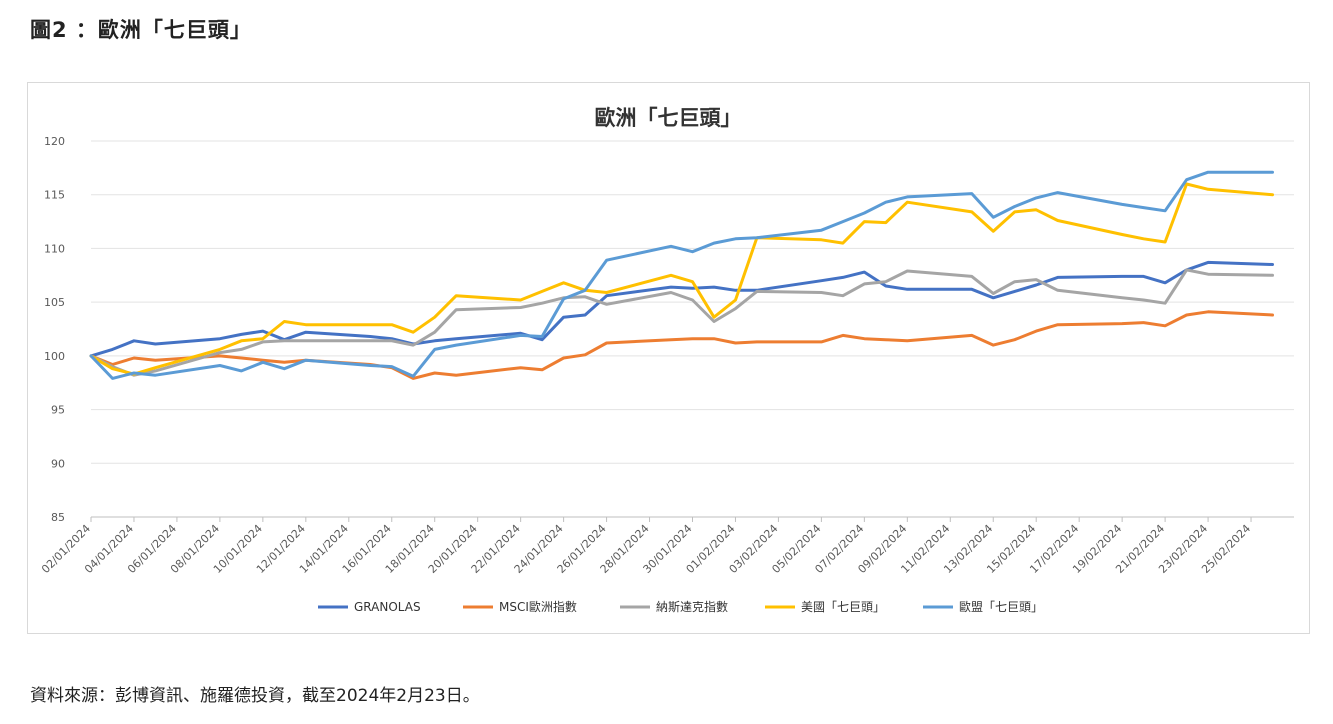 Image resolution: width=1333 pixels, height=724 pixels. Describe the element at coordinates (54, 302) in the screenshot. I see `y-tick-label: 105` at that location.